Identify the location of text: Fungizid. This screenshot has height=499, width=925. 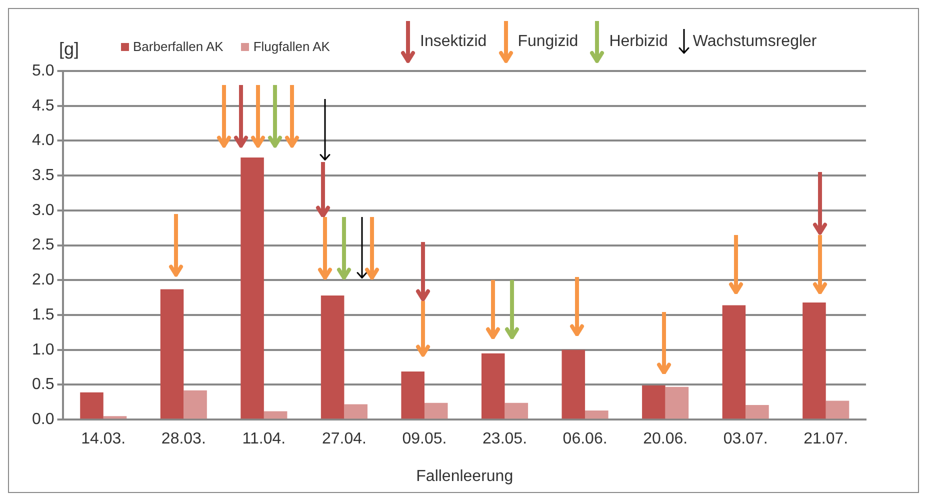
(548, 42).